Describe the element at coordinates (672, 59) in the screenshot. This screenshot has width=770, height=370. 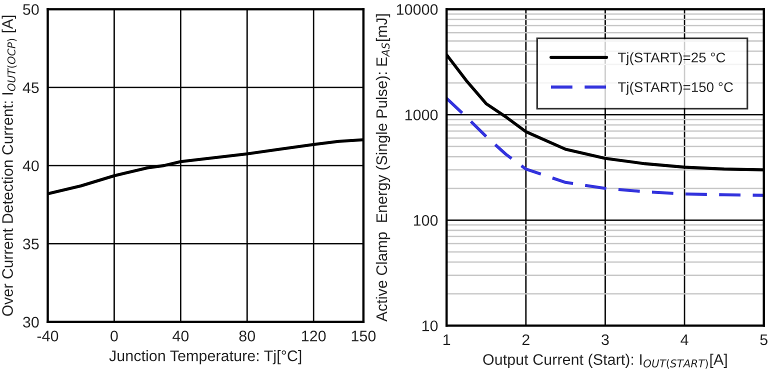
I see `legend-label: Tj(START)=25 °C` at that location.